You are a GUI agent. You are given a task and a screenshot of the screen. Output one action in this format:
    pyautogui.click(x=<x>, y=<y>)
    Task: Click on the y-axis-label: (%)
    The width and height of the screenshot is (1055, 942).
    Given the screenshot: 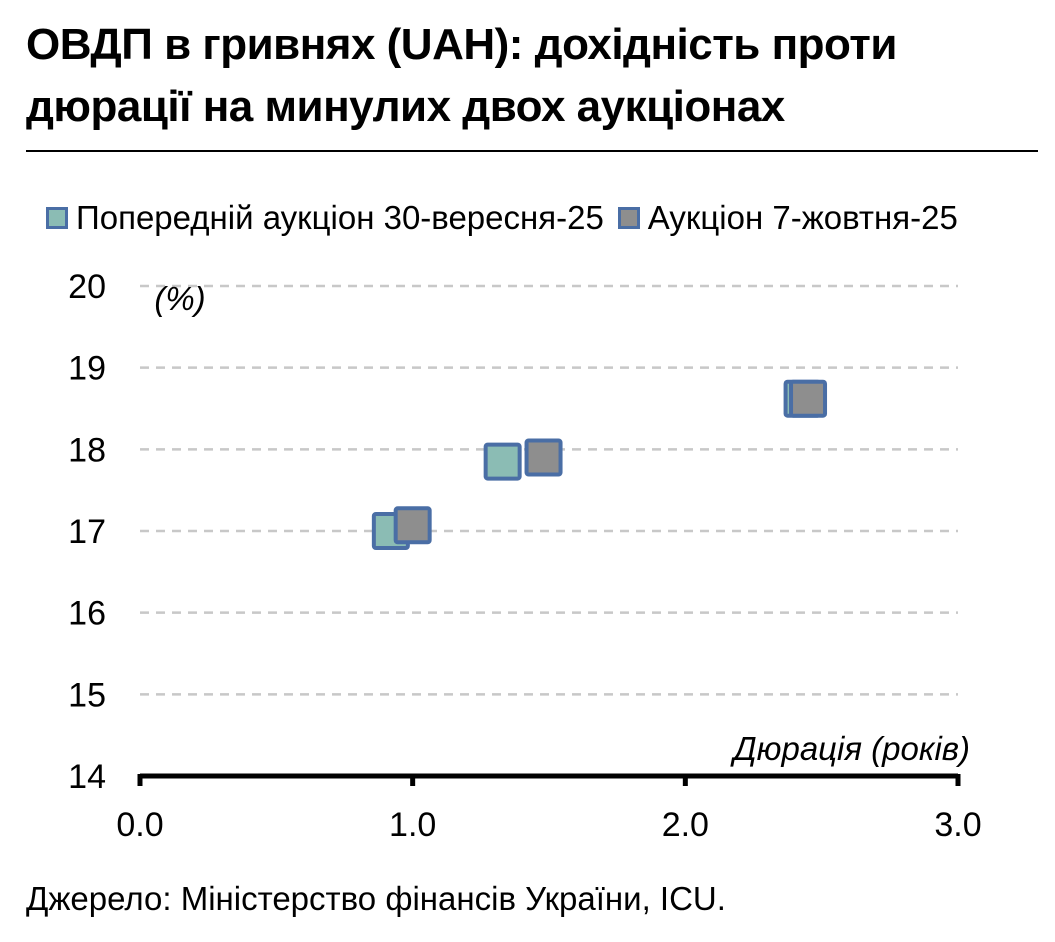 What is the action you would take?
    pyautogui.click(x=179, y=298)
    